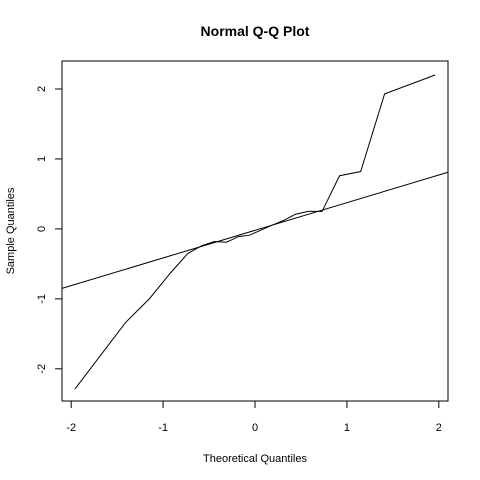 This screenshot has height=480, width=480. What do you see at coordinates (255, 459) in the screenshot?
I see `x-axis-label: Theoretical Quantiles` at bounding box center [255, 459].